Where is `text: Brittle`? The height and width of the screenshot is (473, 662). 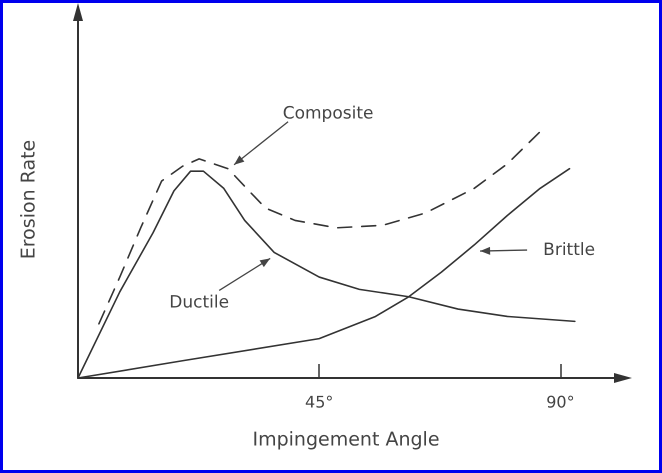 text: Brittle is located at coordinates (569, 250).